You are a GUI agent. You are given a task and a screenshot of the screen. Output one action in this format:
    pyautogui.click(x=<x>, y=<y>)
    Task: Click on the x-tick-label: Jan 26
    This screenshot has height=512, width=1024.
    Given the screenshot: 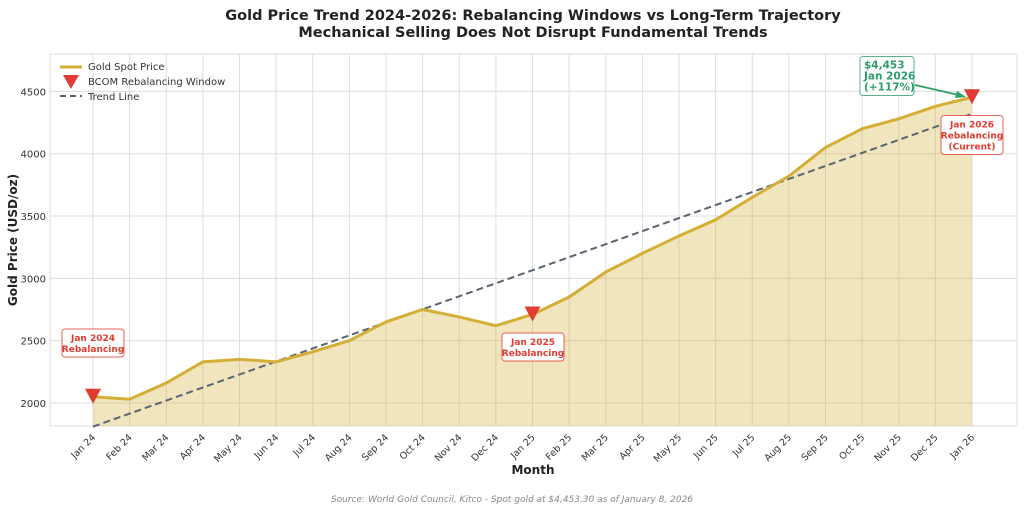 What is the action you would take?
    pyautogui.click(x=963, y=447)
    